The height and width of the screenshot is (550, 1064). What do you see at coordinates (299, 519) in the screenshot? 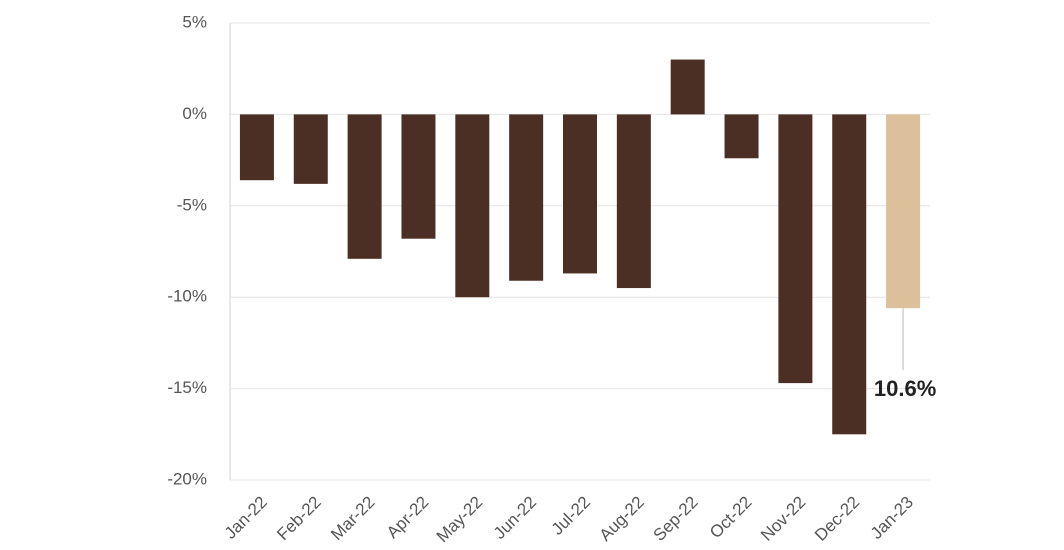
I see `x-tick-label: Feb-22` at bounding box center [299, 519].